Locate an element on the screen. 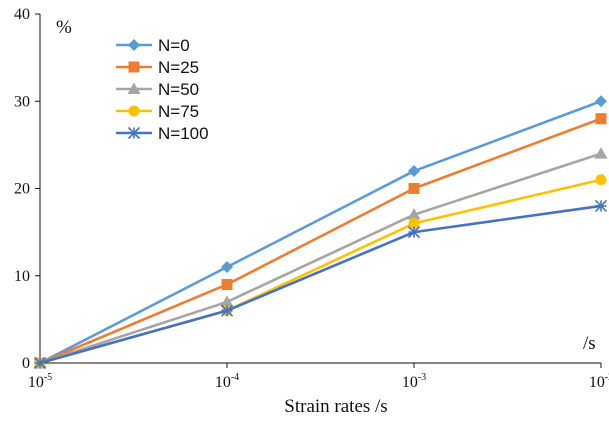  x-tick-label: 10⁻² is located at coordinates (599, 381).